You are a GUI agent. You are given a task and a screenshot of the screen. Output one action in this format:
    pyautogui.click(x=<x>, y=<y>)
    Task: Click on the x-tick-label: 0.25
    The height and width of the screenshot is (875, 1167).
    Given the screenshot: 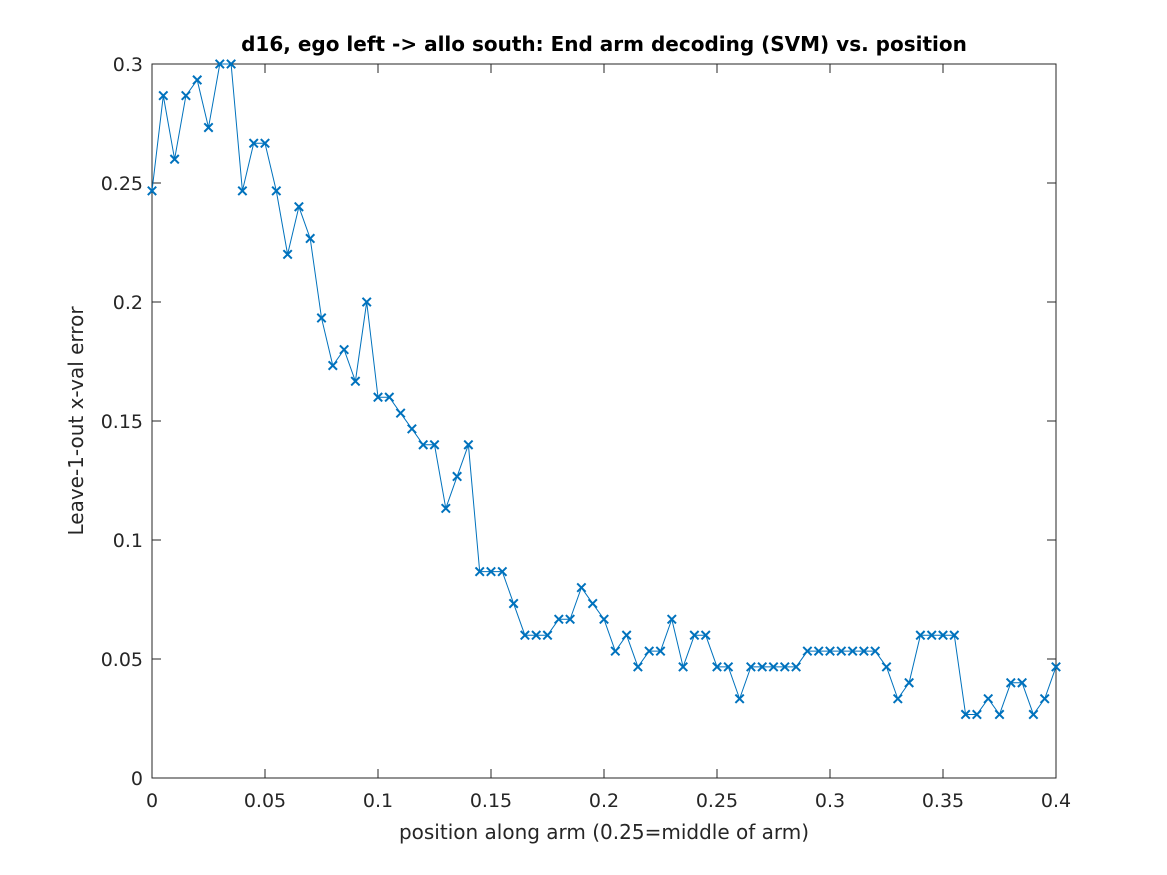 What is the action you would take?
    pyautogui.click(x=717, y=801)
    